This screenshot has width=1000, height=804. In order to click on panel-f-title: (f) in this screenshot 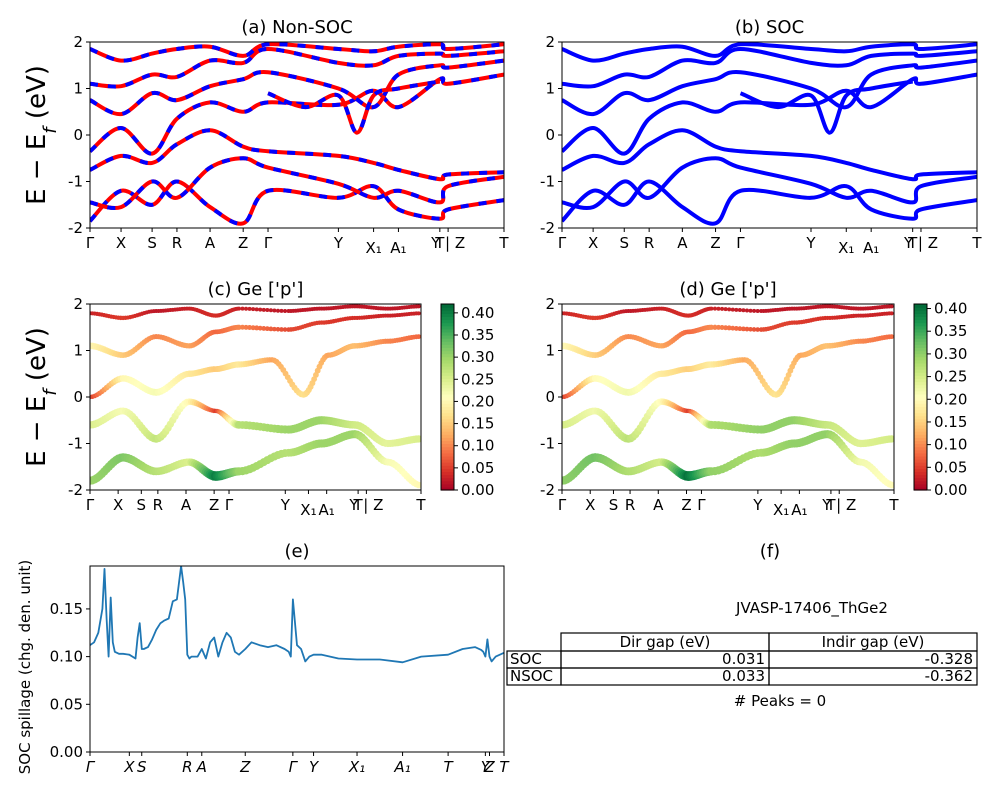, I will do `click(770, 551)`.